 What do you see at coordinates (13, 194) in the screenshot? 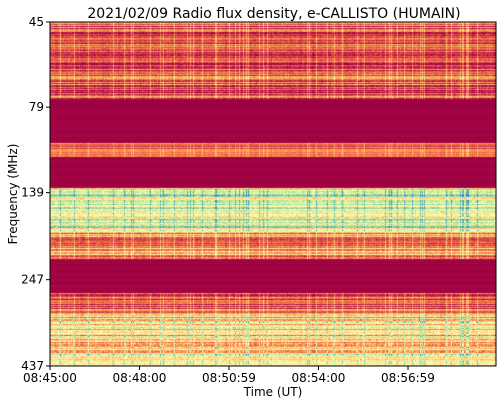
I see `y-axis-label: Frequency (MHz)` at bounding box center [13, 194].